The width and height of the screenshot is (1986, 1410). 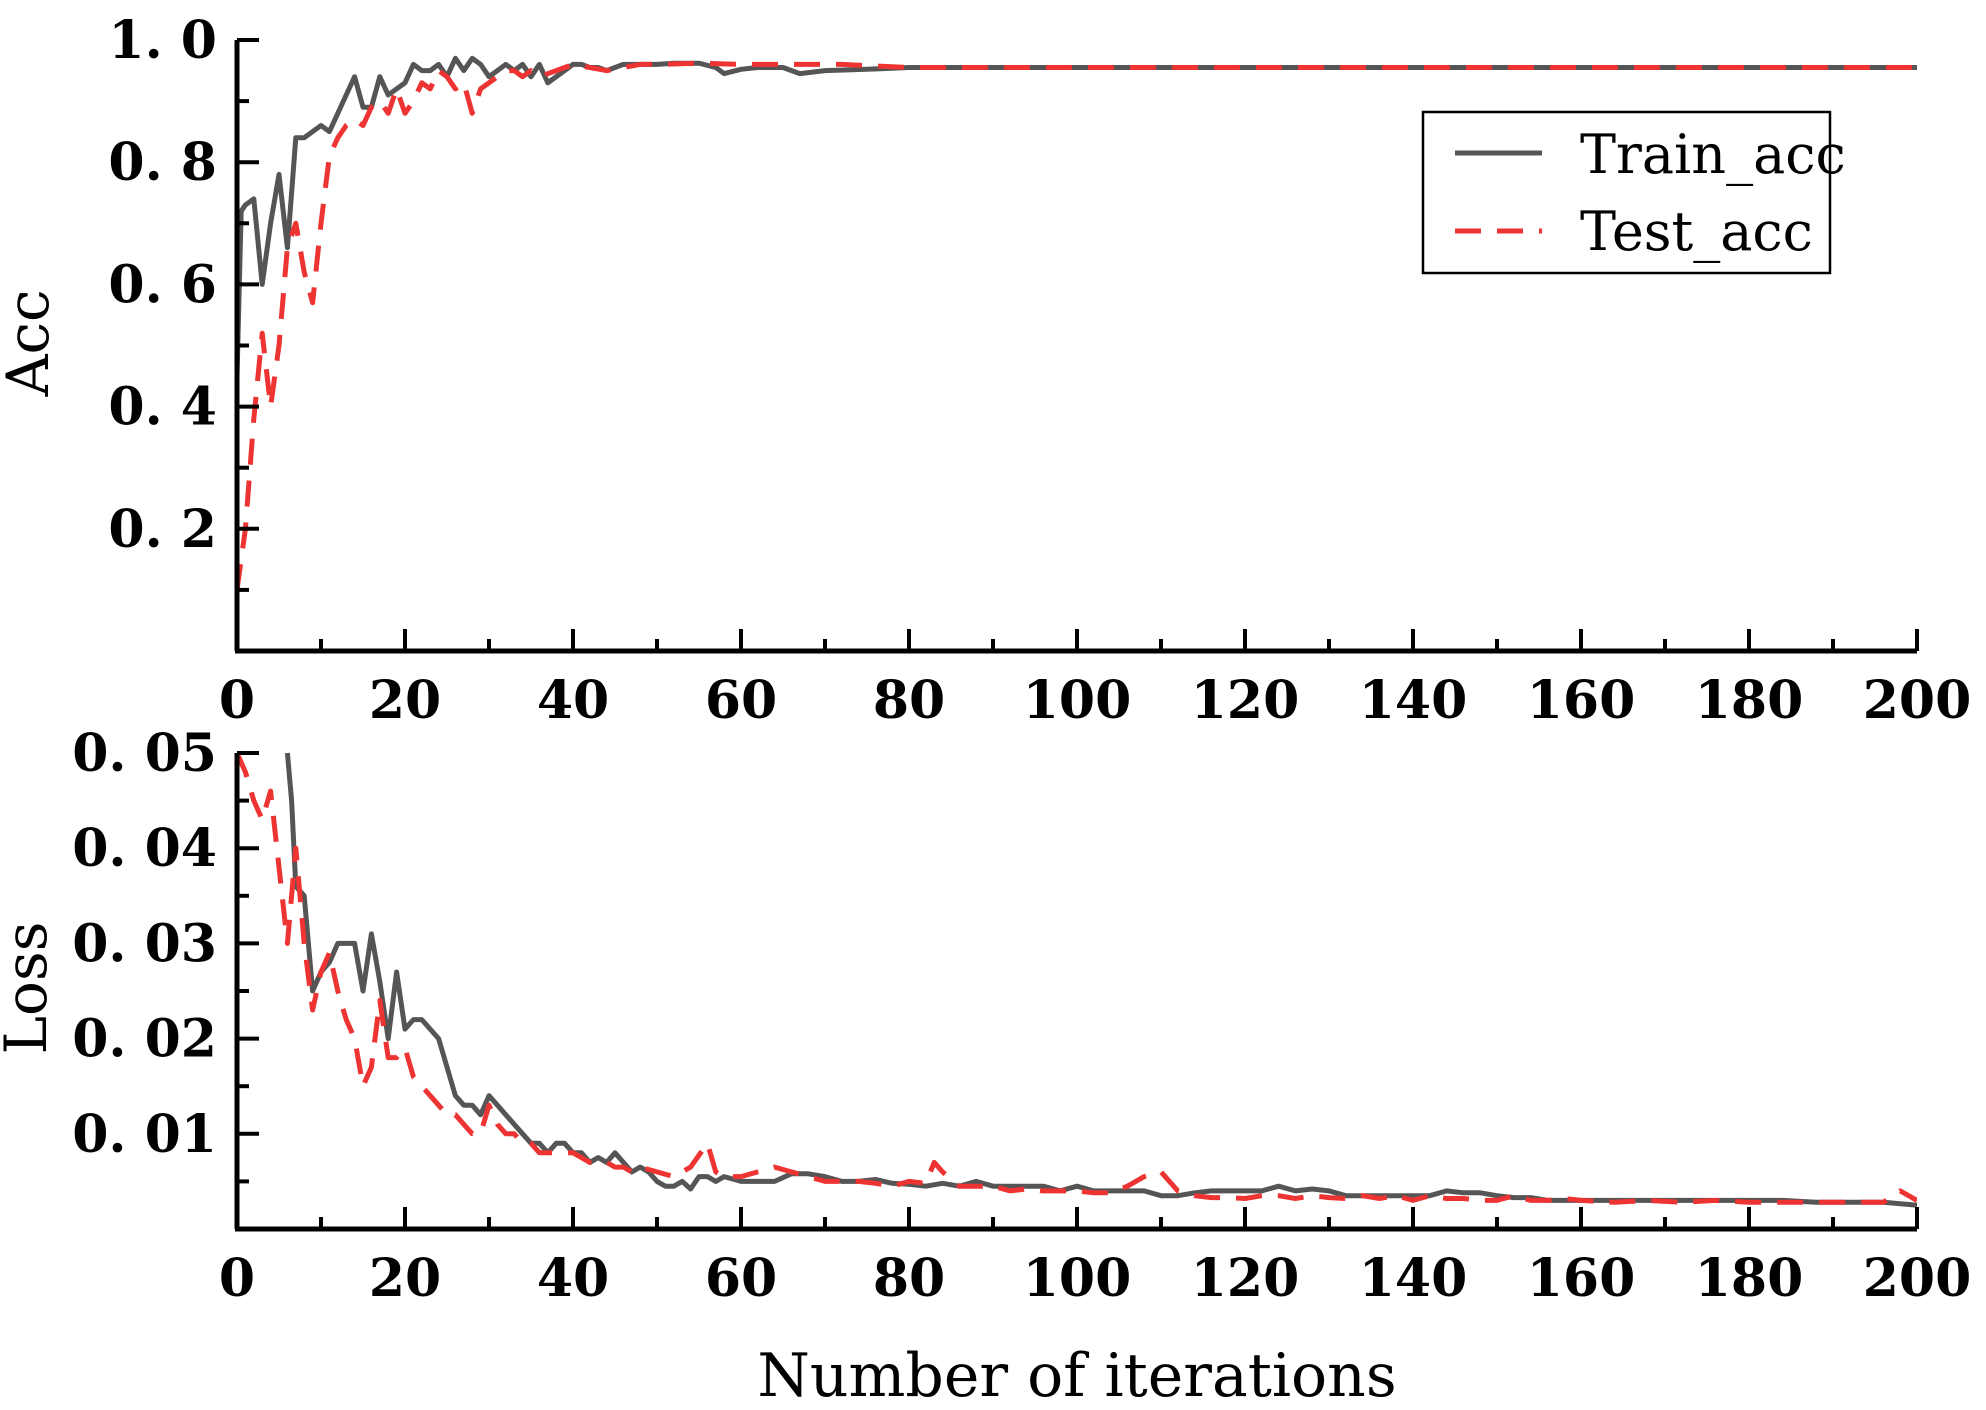 I want to click on loss-x-tick-label: 180, so click(x=1749, y=1278).